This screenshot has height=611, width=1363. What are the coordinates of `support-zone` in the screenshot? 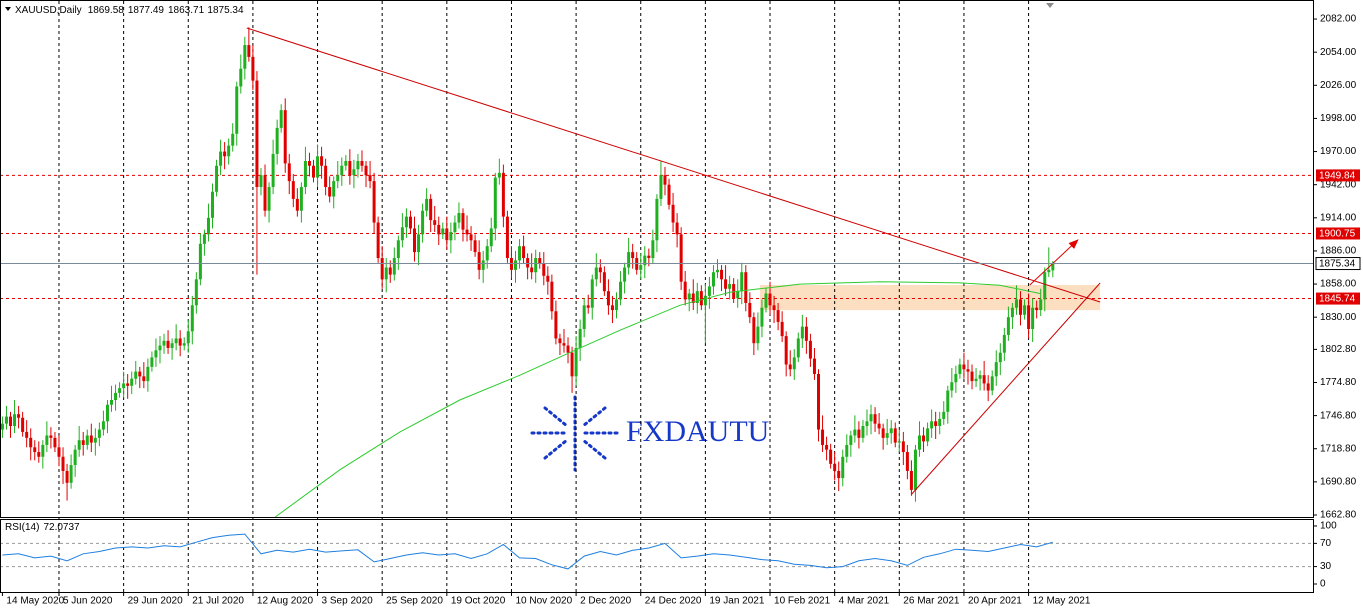 It's located at (930, 298).